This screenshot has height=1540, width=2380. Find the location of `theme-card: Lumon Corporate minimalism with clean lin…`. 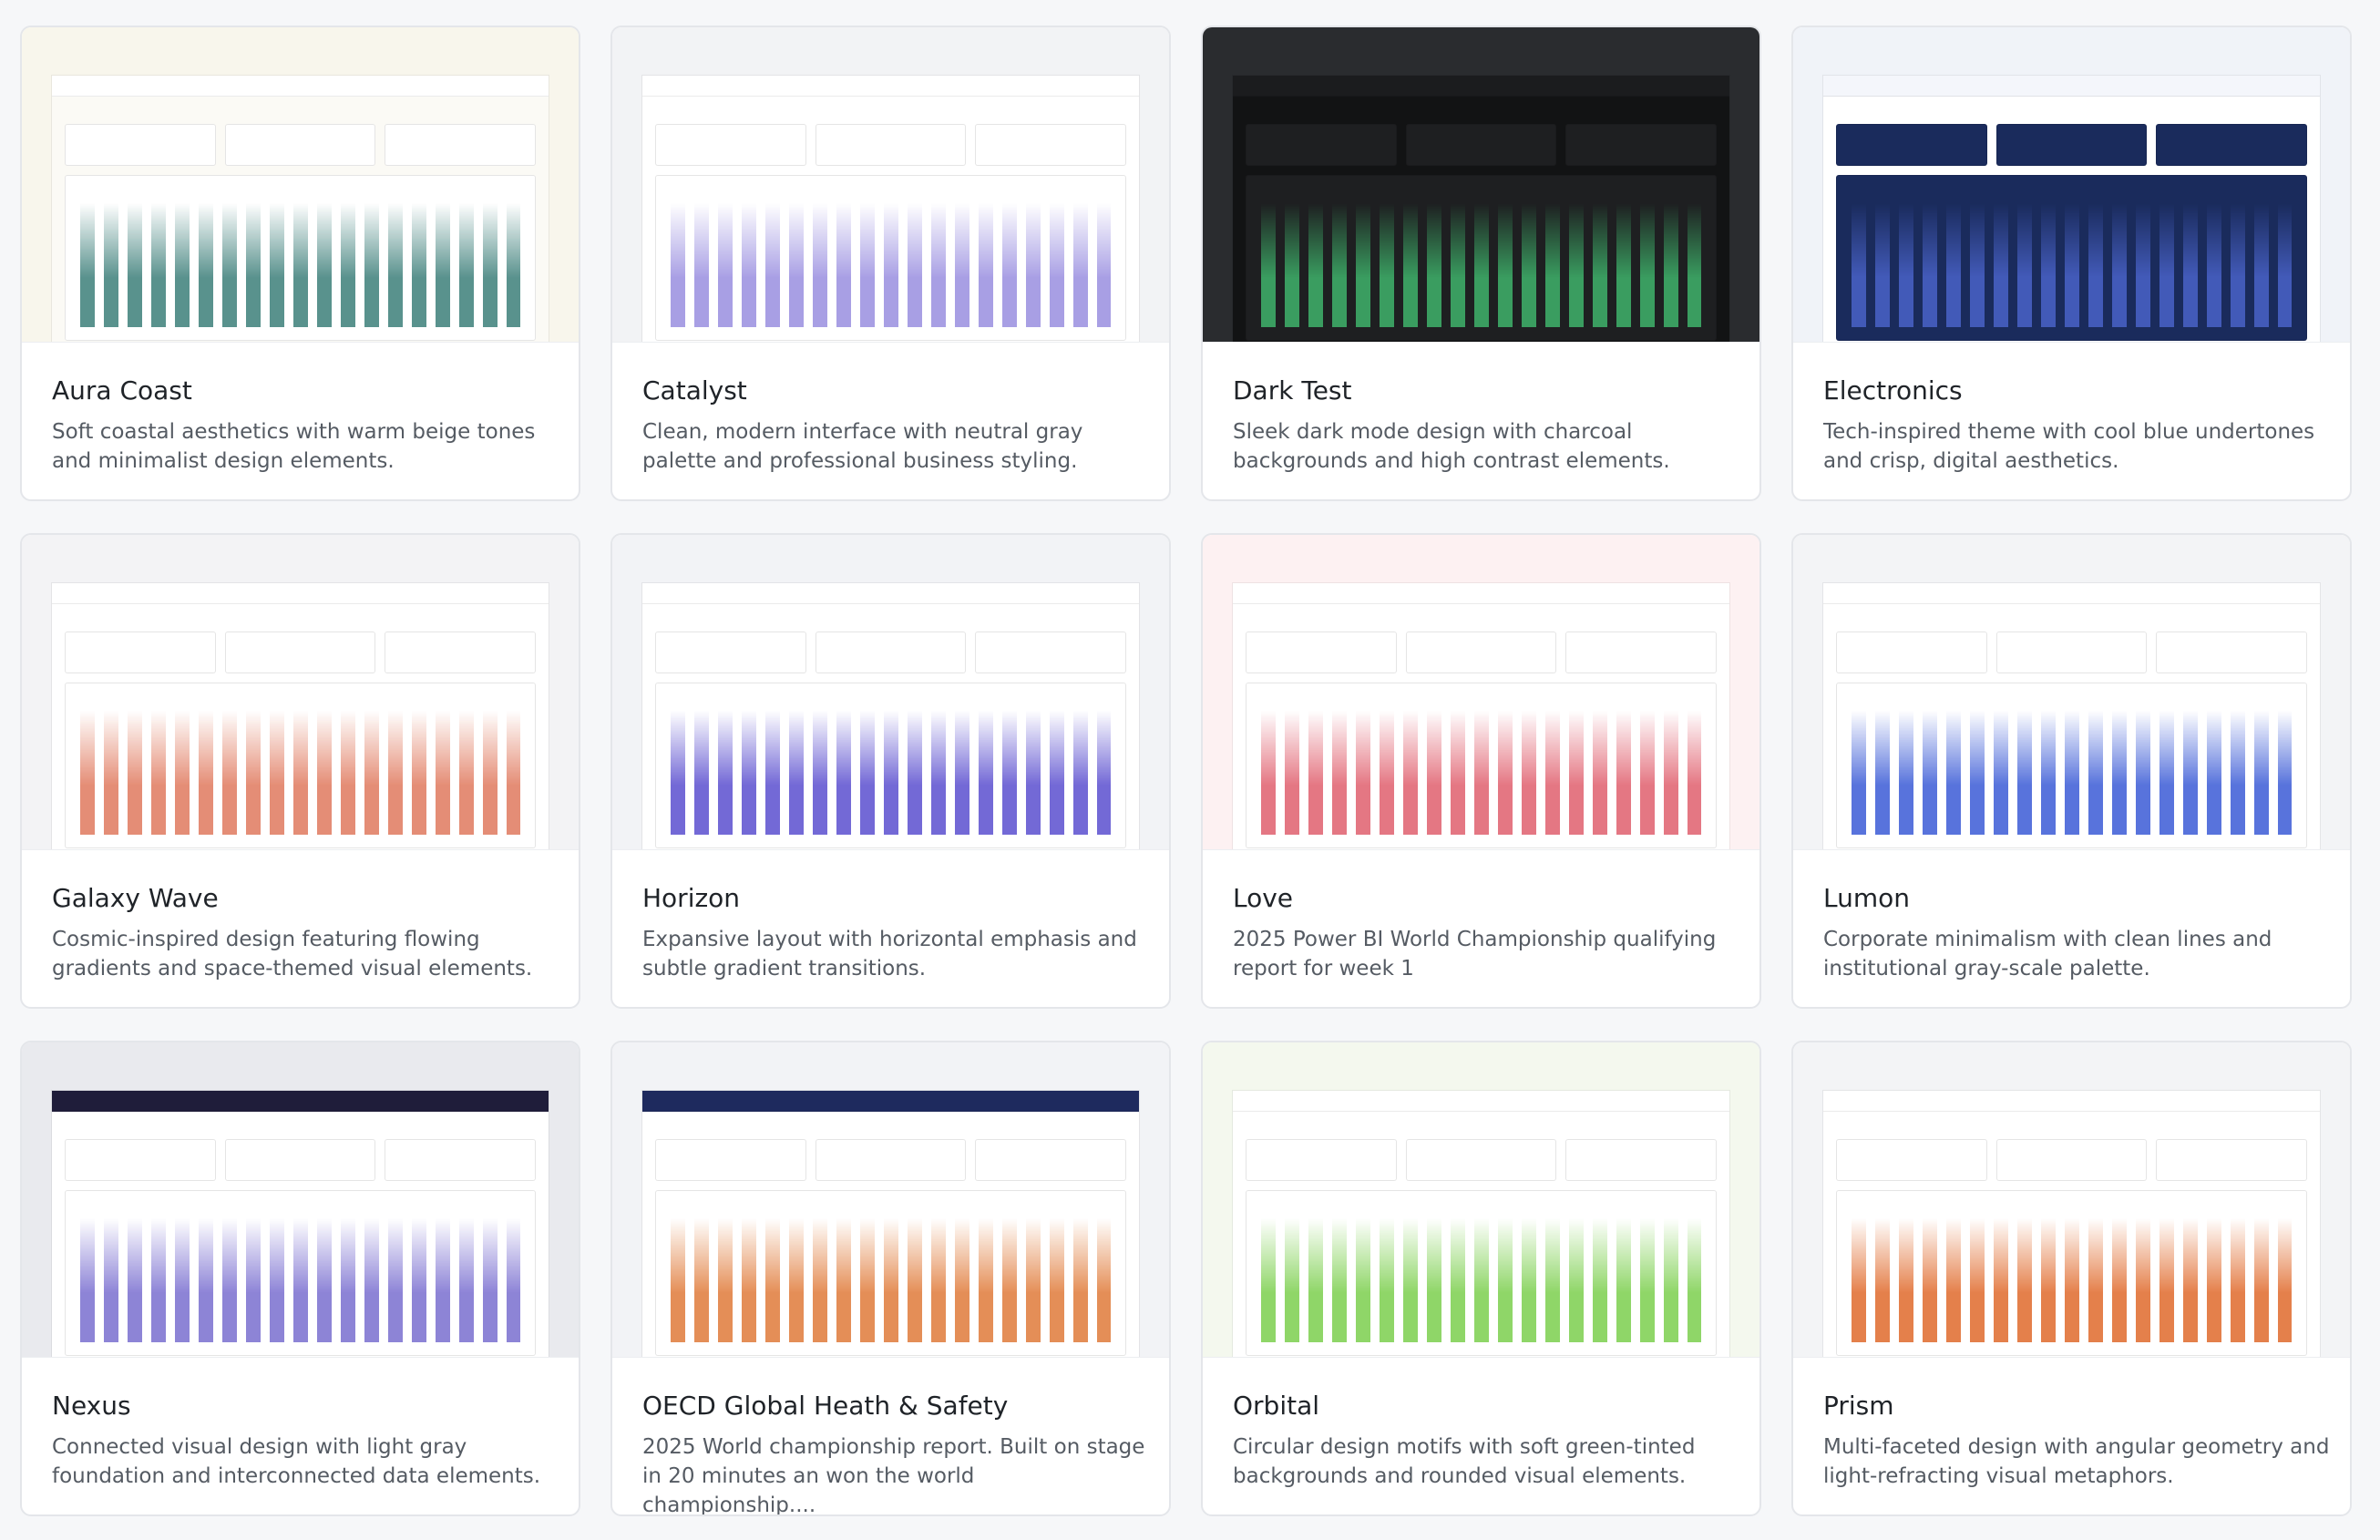

theme-card: Lumon Corporate minimalism with clean lin… is located at coordinates (2071, 771).